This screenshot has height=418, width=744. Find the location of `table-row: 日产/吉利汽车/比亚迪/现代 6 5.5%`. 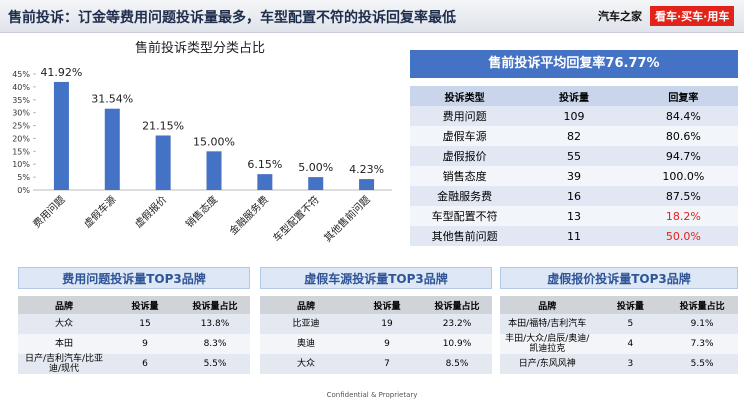

table-row: 日产/吉利汽车/比亚迪/现代 6 5.5% is located at coordinates (134, 364).